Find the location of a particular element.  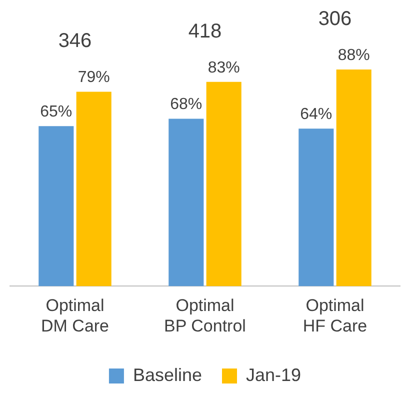

data-label: 68% is located at coordinates (186, 105).